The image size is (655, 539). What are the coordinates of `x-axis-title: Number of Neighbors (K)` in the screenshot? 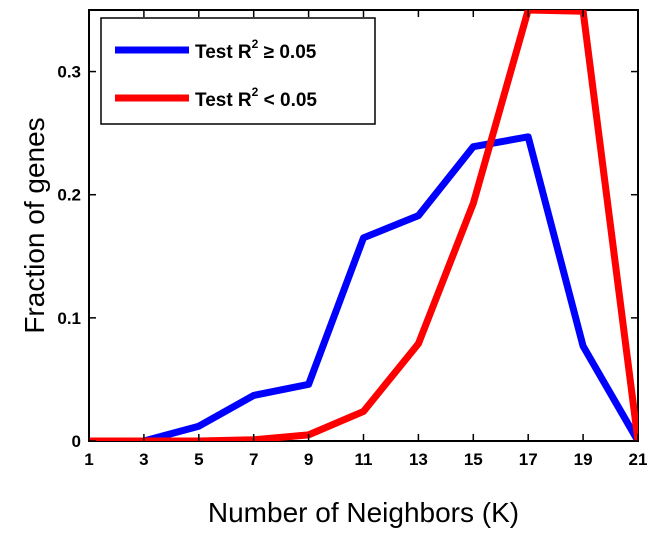 It's located at (363, 512).